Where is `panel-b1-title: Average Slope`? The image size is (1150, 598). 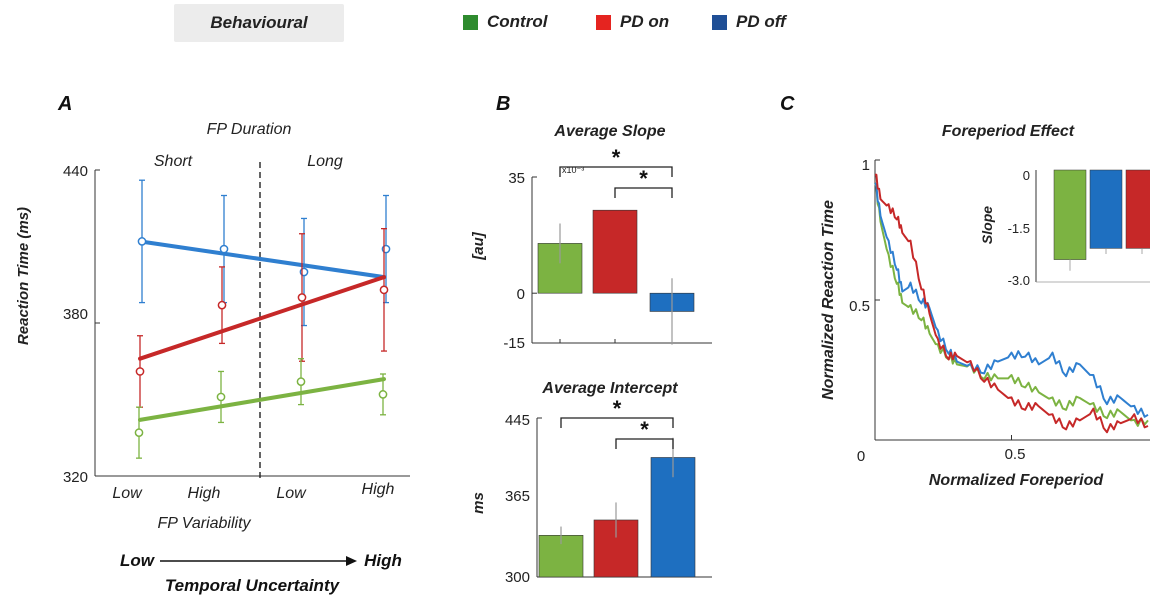
panel-b1-title: Average Slope is located at coordinates (609, 131).